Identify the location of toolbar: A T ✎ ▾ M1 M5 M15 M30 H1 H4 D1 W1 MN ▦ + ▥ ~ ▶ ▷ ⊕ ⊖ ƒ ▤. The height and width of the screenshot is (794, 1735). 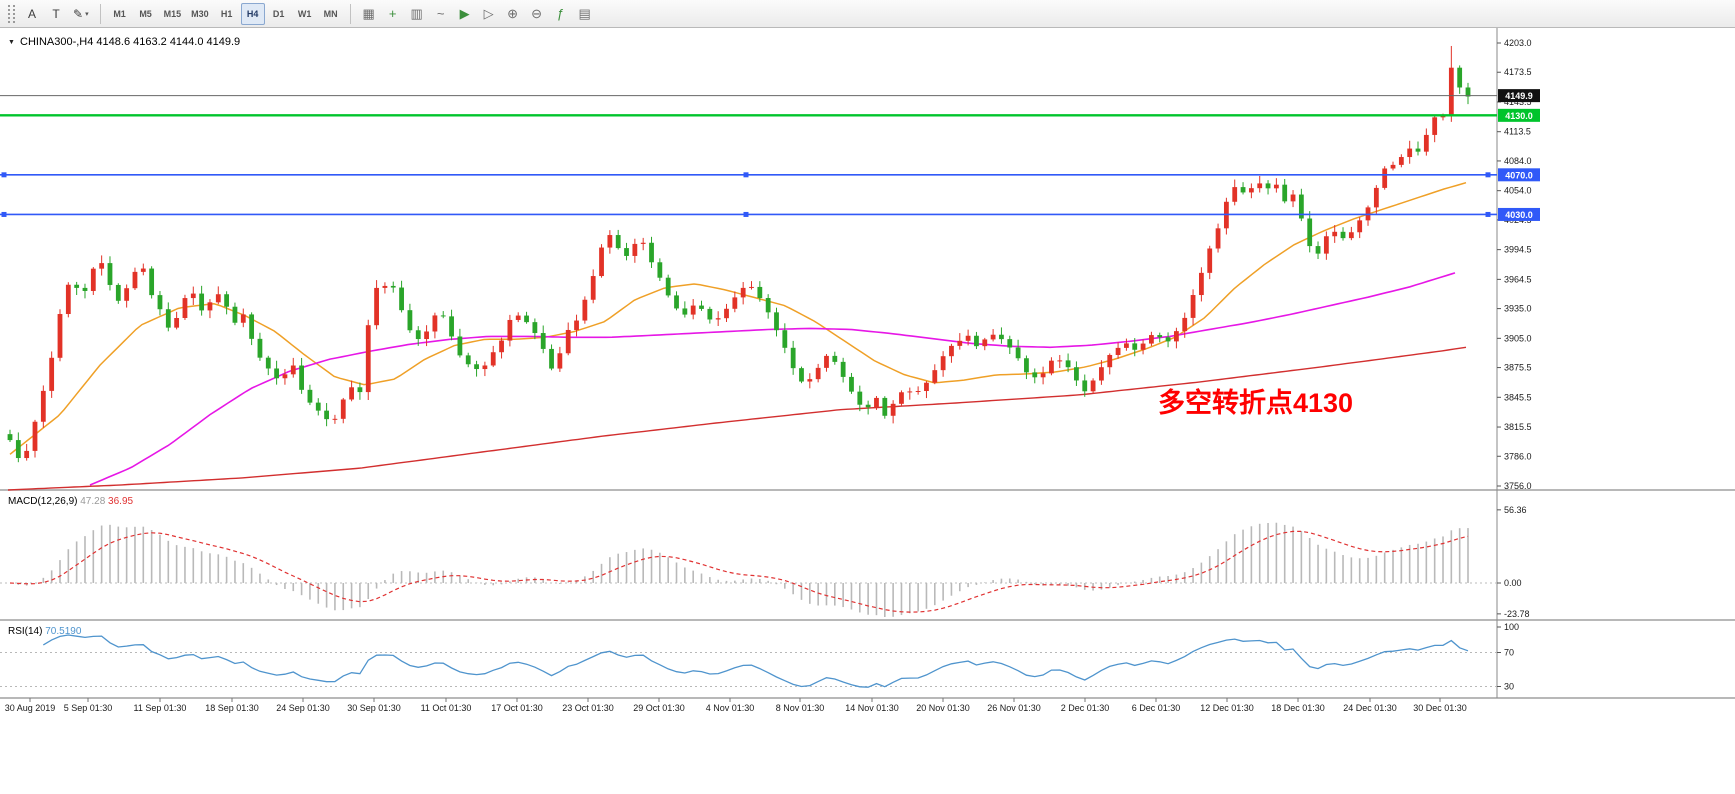
(867, 14).